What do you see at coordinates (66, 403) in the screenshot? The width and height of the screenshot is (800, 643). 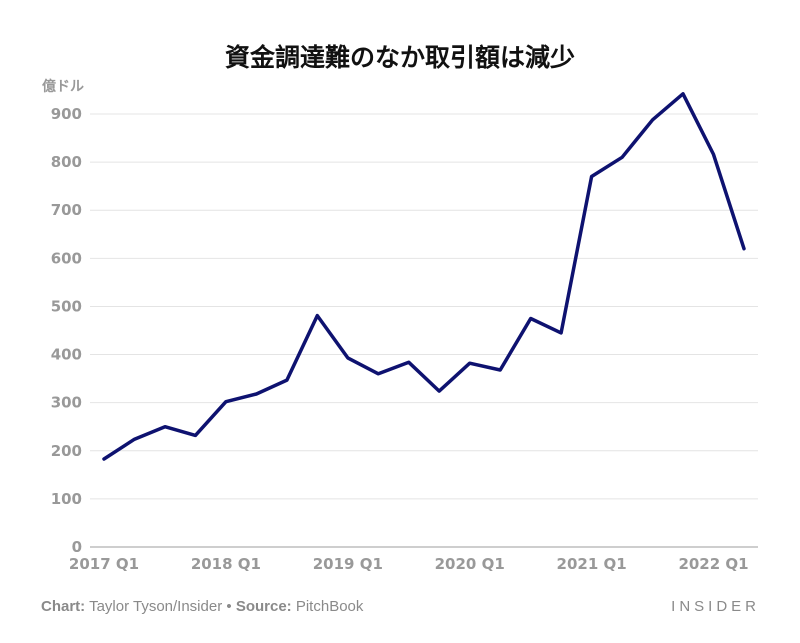 I see `y-tick-label: 300` at bounding box center [66, 403].